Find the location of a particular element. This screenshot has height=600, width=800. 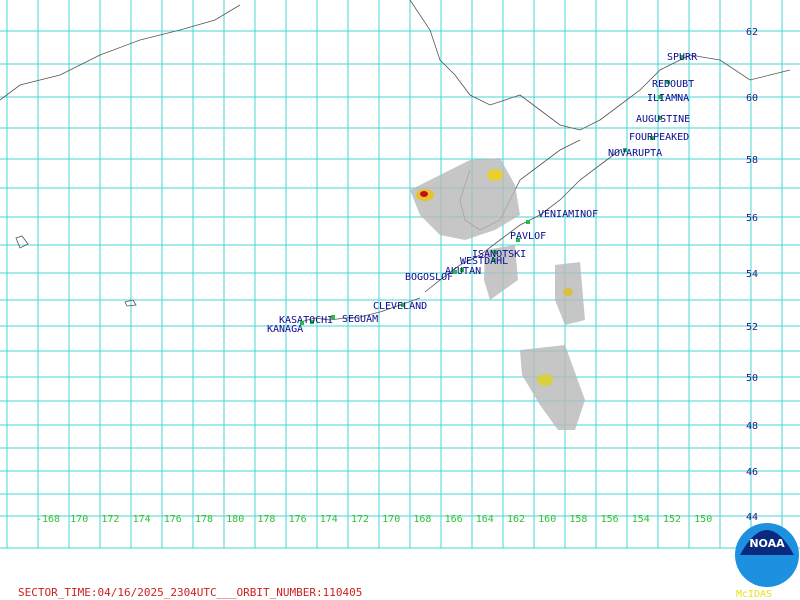

volcano-label: AKUTAN is located at coordinates (463, 271).